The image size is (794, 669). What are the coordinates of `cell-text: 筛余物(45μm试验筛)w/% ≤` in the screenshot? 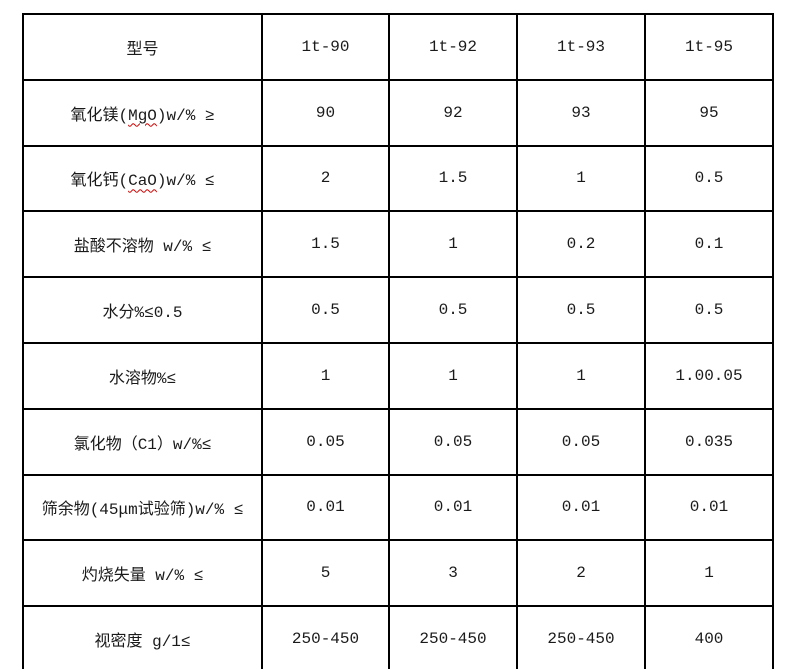 It's located at (142, 510).